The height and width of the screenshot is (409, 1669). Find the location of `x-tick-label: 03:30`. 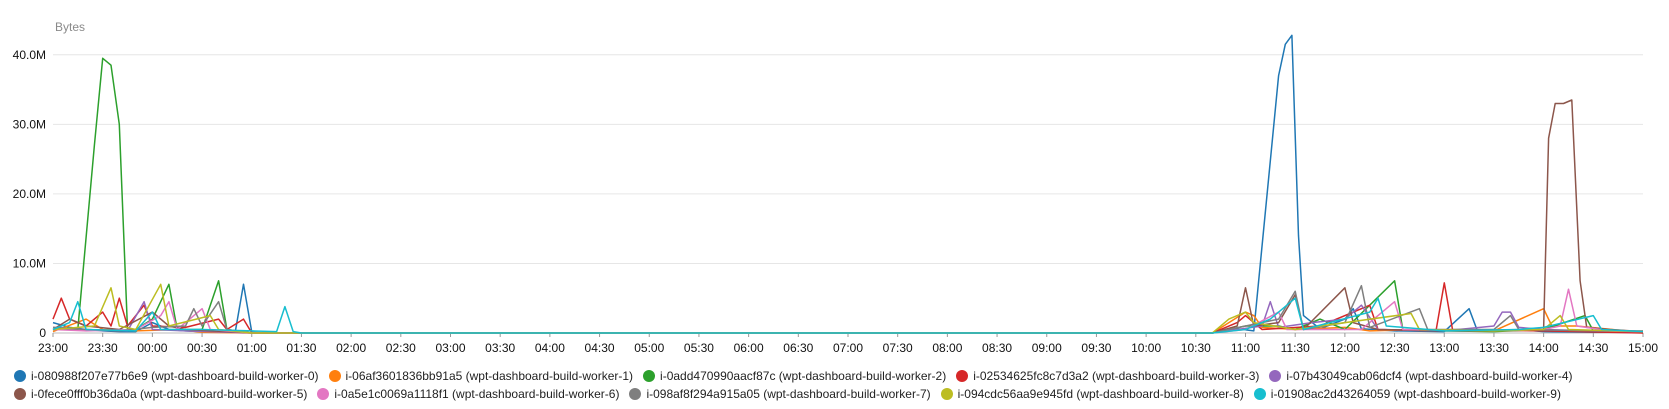

x-tick-label: 03:30 is located at coordinates (500, 348).